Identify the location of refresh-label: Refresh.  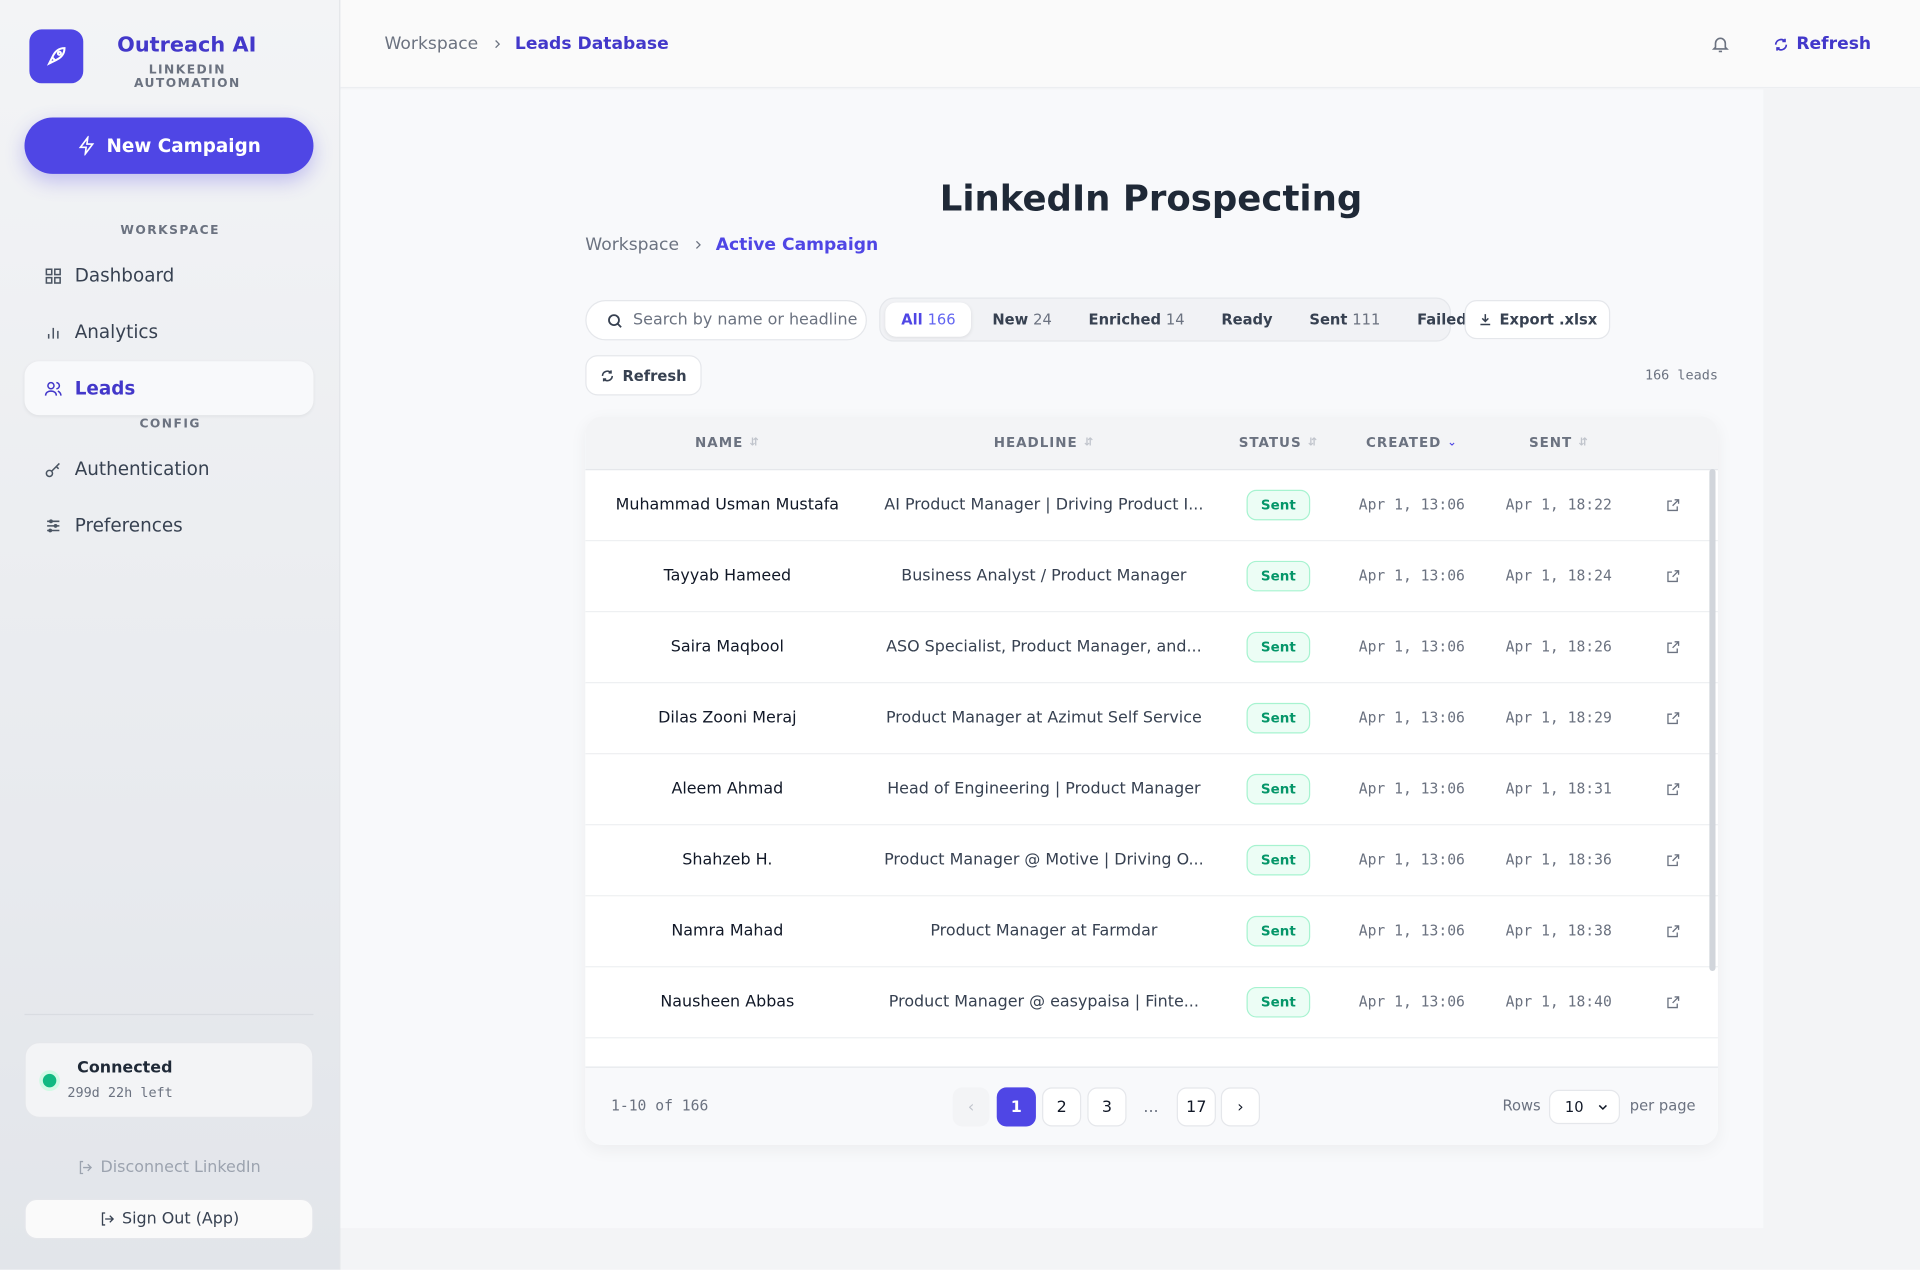
(654, 375).